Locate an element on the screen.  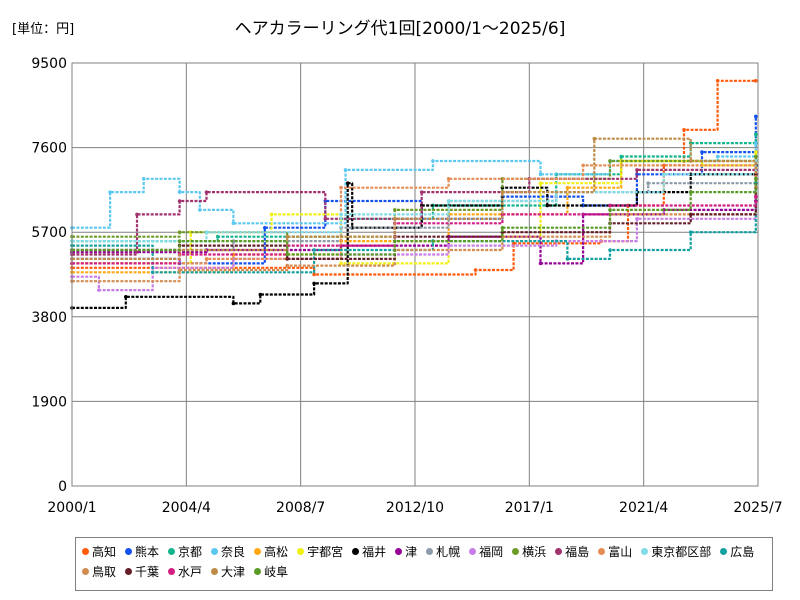
legend-label: 京都 is located at coordinates (190, 551).